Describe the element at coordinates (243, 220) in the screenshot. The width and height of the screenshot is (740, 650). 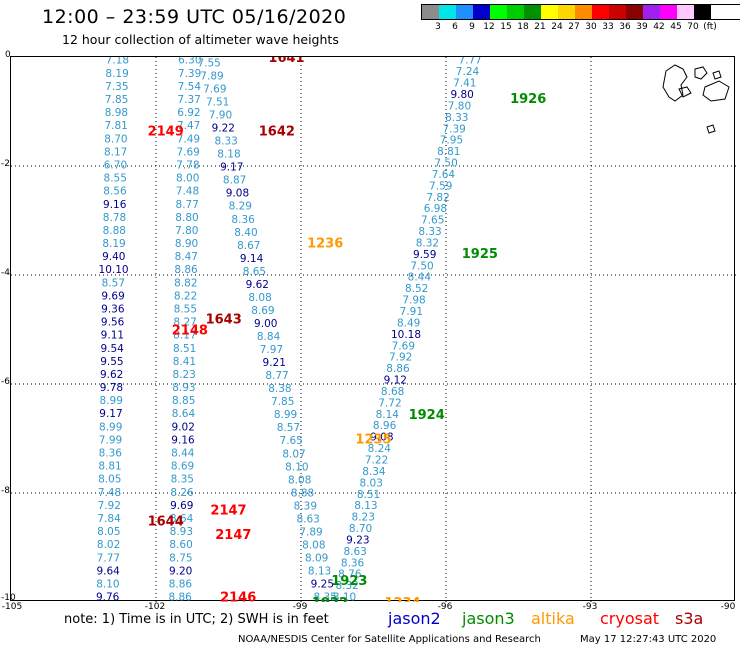
I see `wave-height-value: 8.36` at that location.